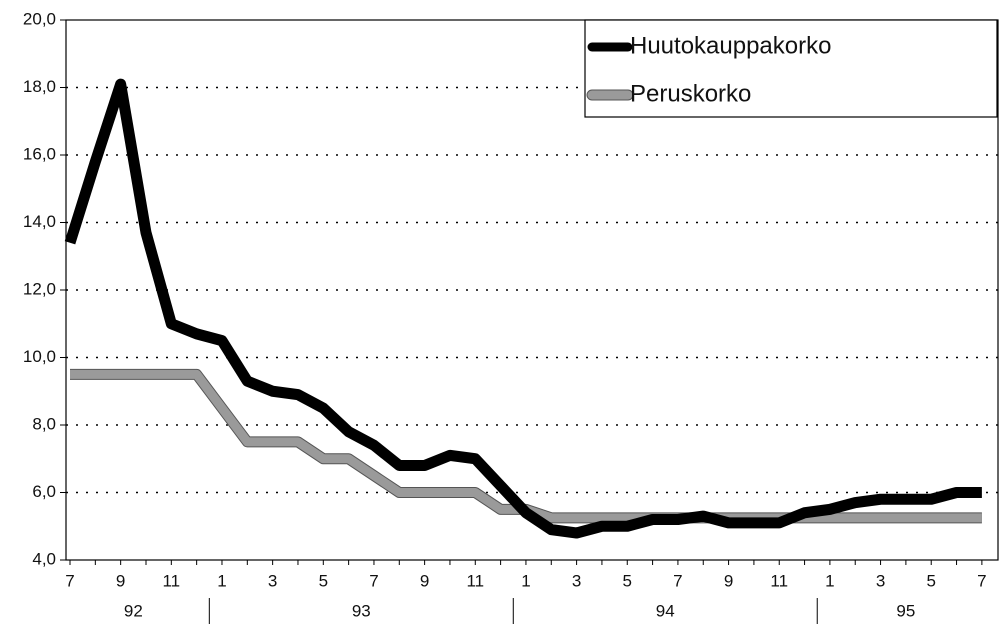  Describe the element at coordinates (730, 45) in the screenshot. I see `legend-label: Huutokauppakorko` at that location.